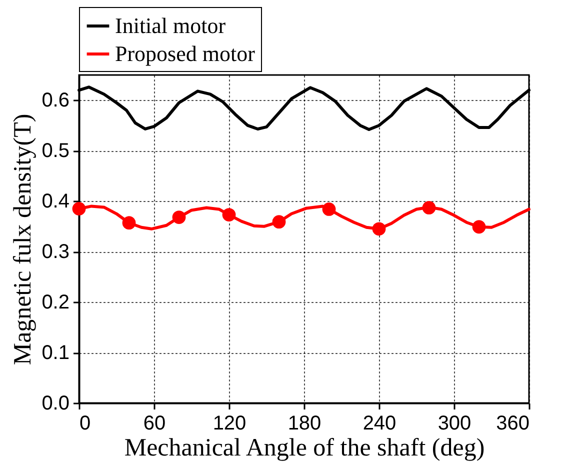 Image resolution: width=566 pixels, height=470 pixels. Describe the element at coordinates (23, 240) in the screenshot. I see `y-axis-title: Magnetic fulx density(T)` at that location.